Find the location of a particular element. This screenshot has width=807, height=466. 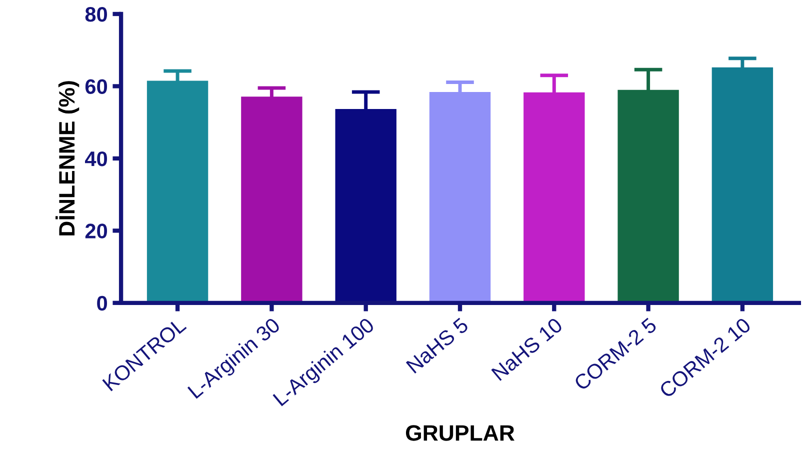

y-tick-label: 60 is located at coordinates (96, 86).